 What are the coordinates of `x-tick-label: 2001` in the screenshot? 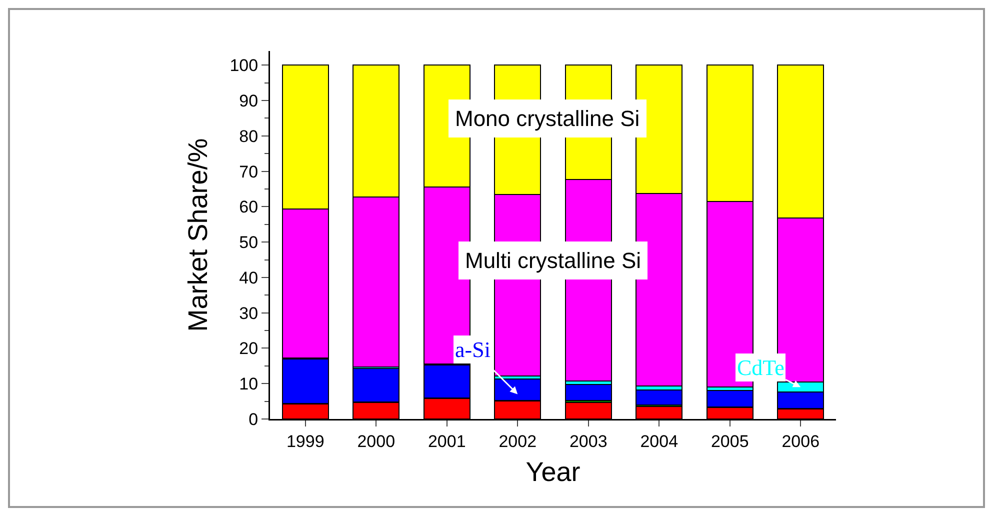 It's located at (447, 441).